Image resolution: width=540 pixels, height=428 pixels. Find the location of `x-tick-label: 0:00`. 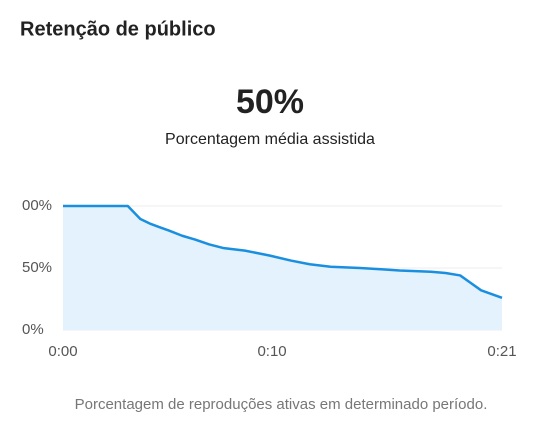

x-tick-label: 0:00 is located at coordinates (62, 351).